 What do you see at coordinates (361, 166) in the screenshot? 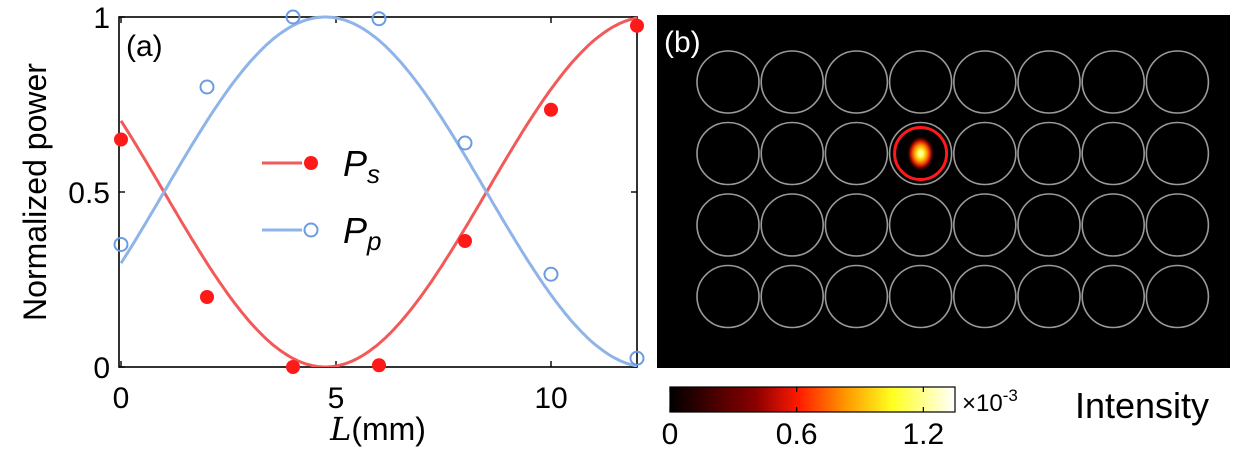
I see `legend-label-ps: Ps` at bounding box center [361, 166].